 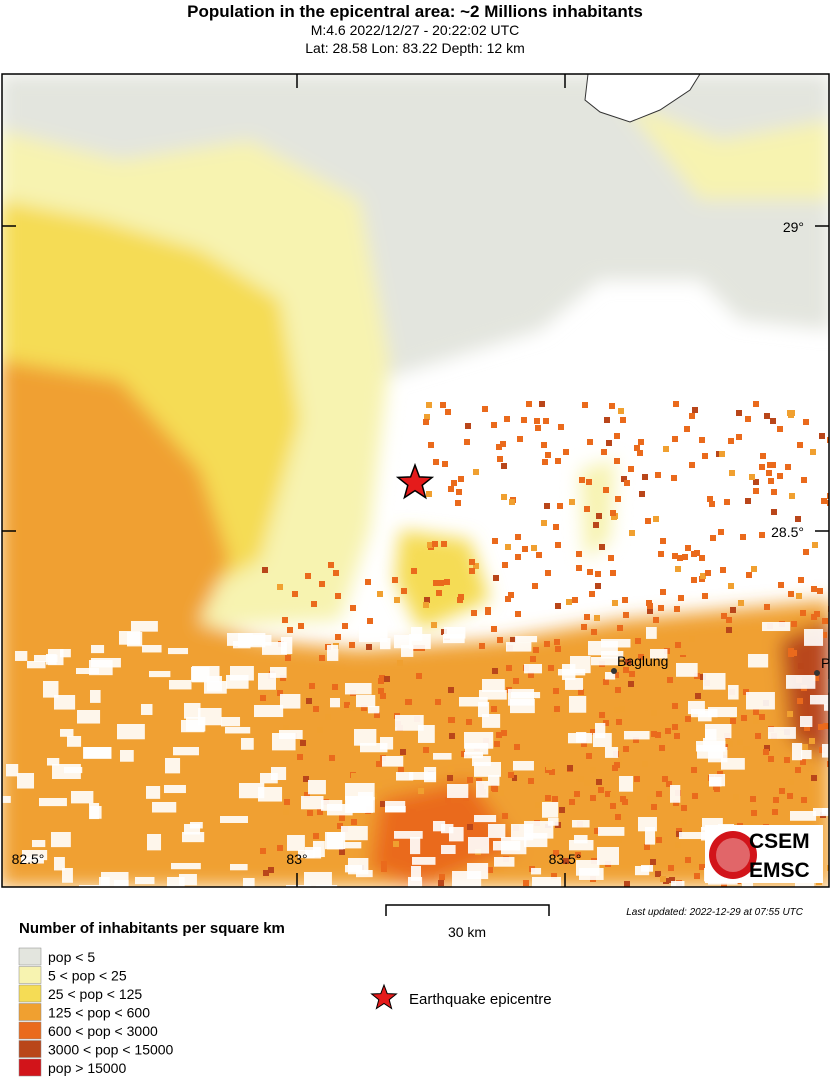 What do you see at coordinates (825, 663) in the screenshot?
I see `city-label: P` at bounding box center [825, 663].